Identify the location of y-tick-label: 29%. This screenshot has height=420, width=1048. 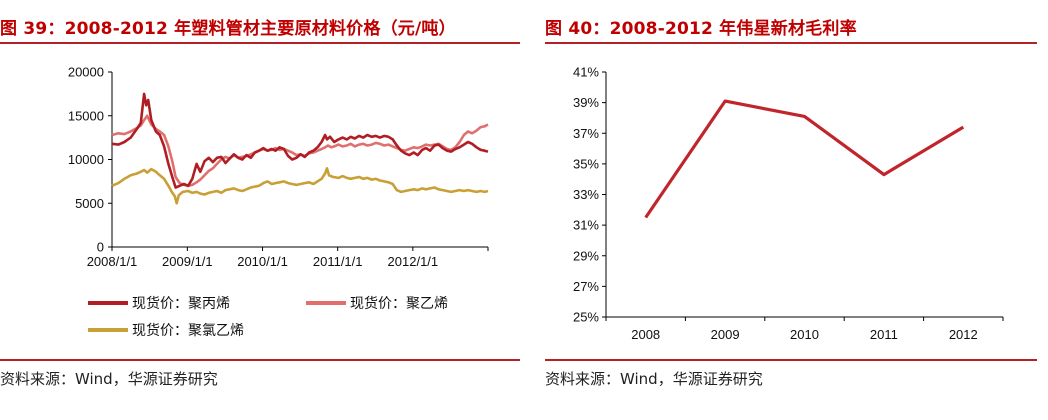
(586, 255).